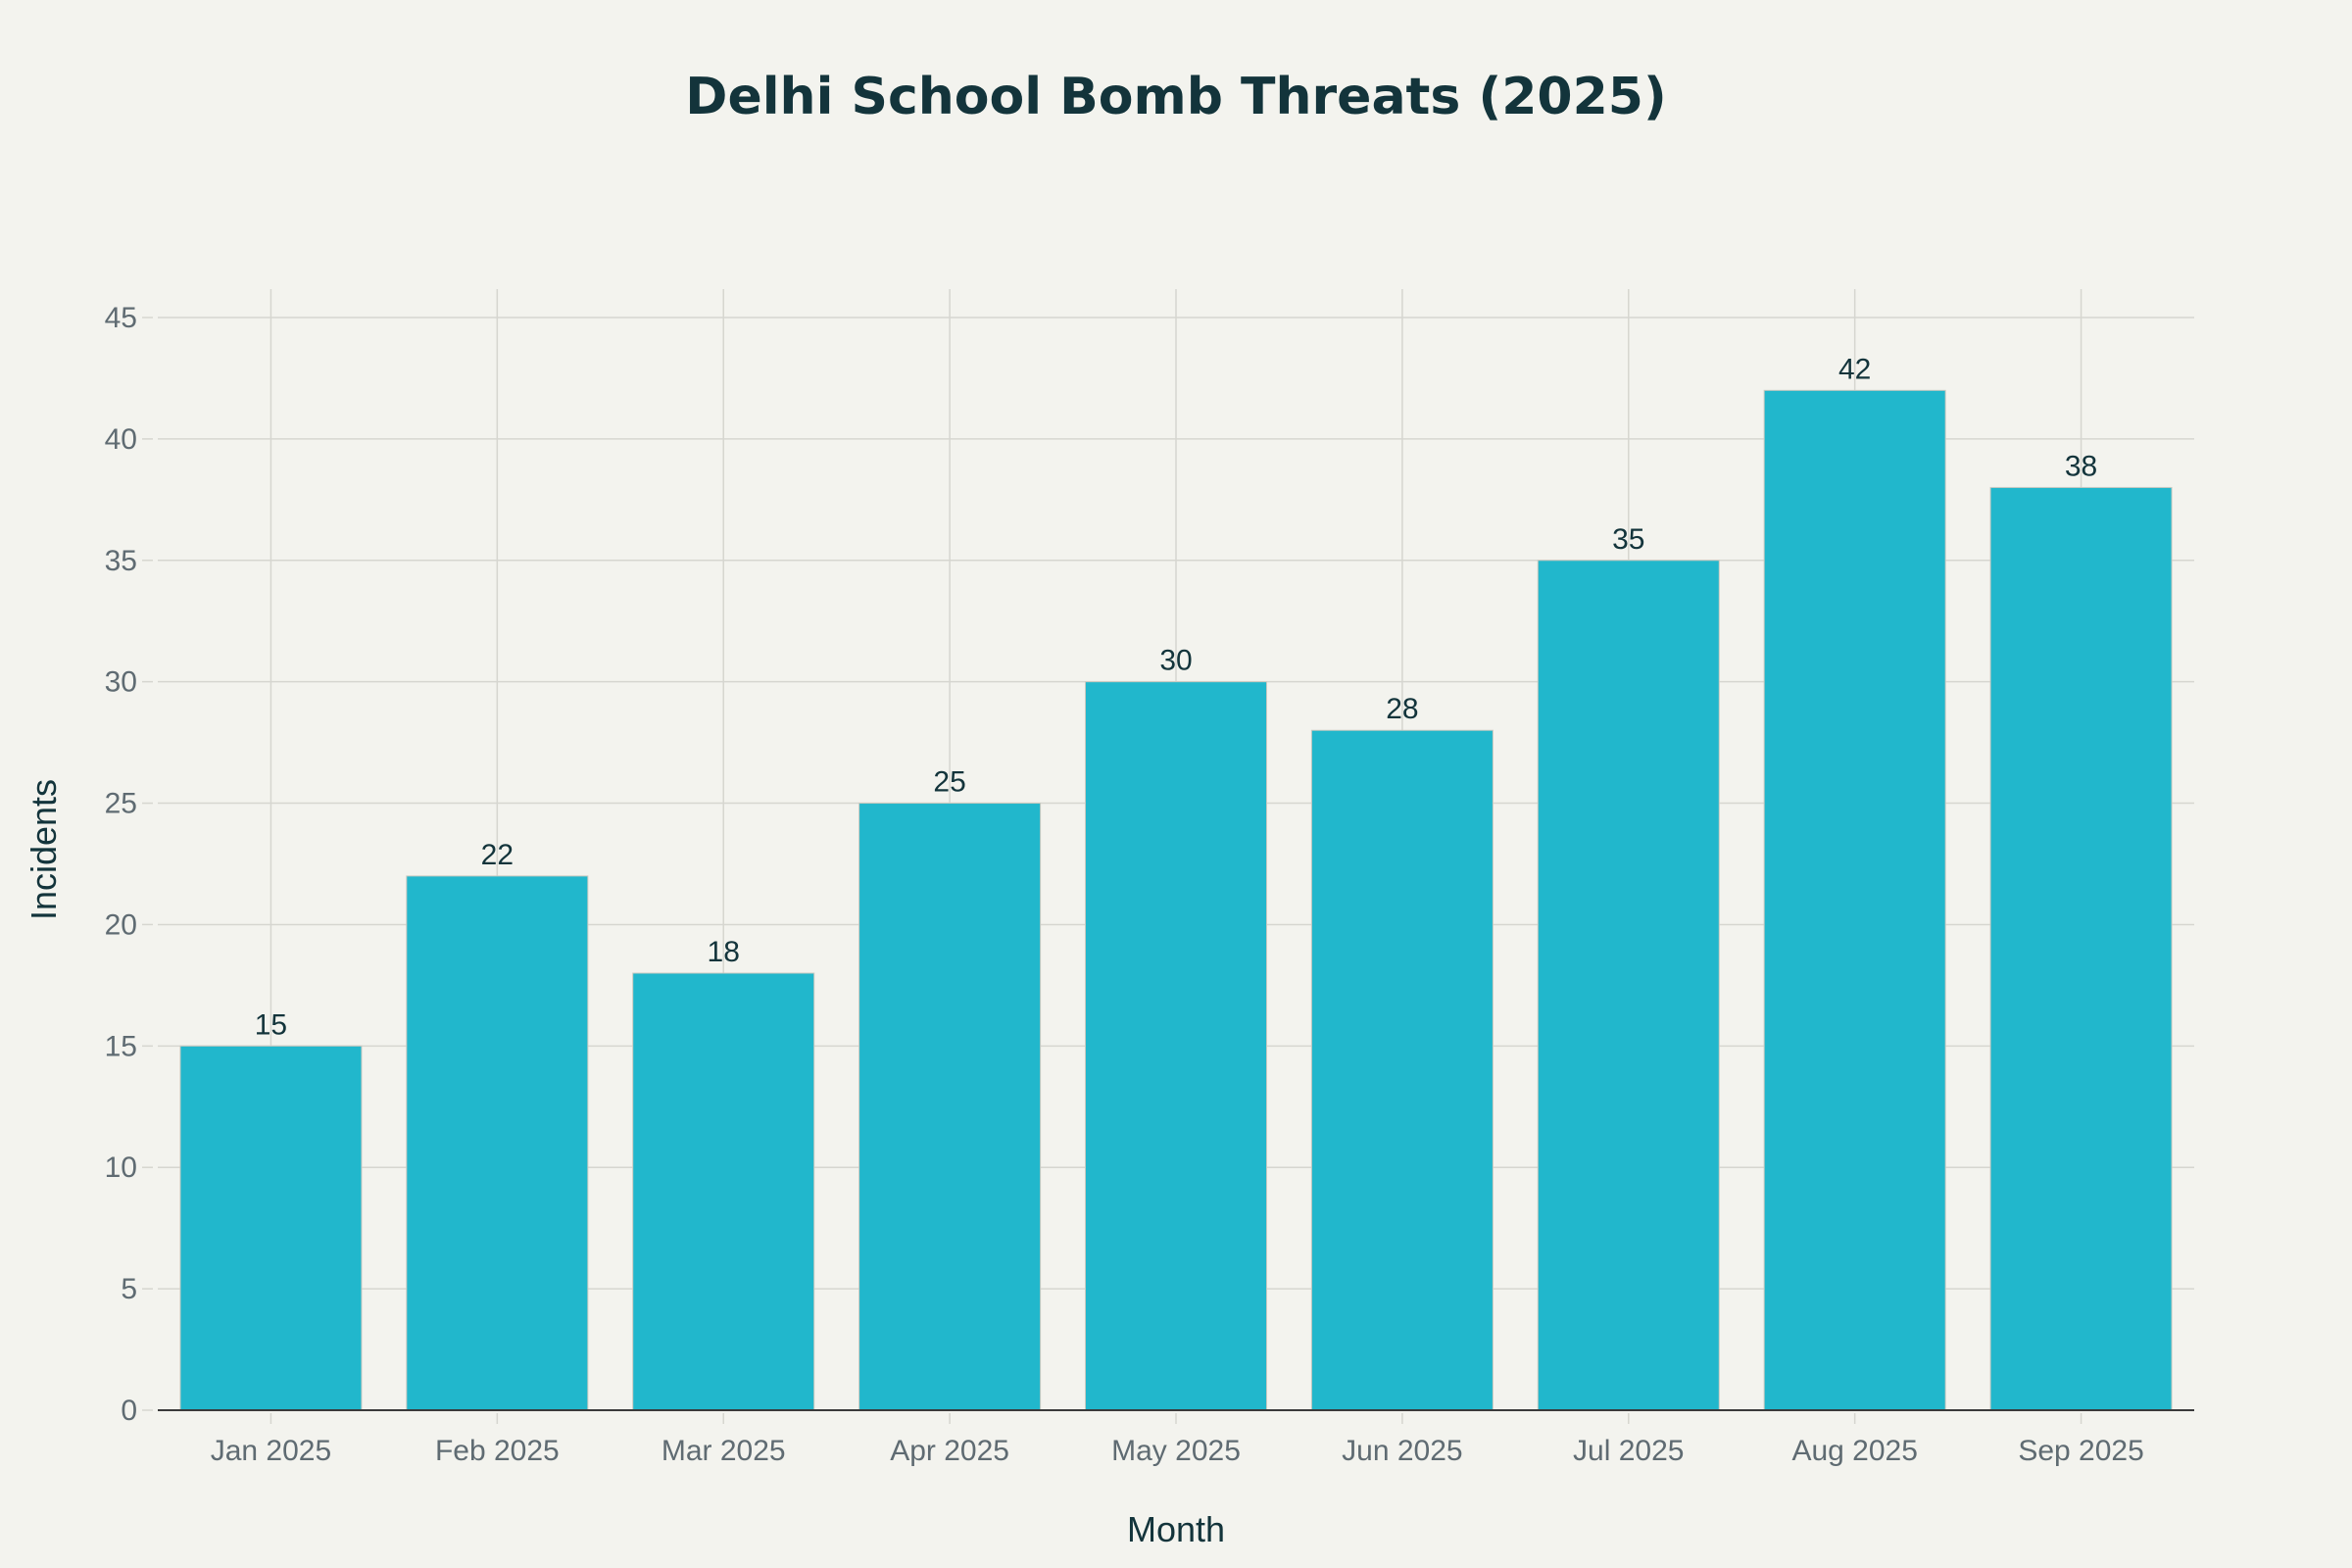 Image resolution: width=2352 pixels, height=1568 pixels. Describe the element at coordinates (949, 782) in the screenshot. I see `data-label: 25` at that location.